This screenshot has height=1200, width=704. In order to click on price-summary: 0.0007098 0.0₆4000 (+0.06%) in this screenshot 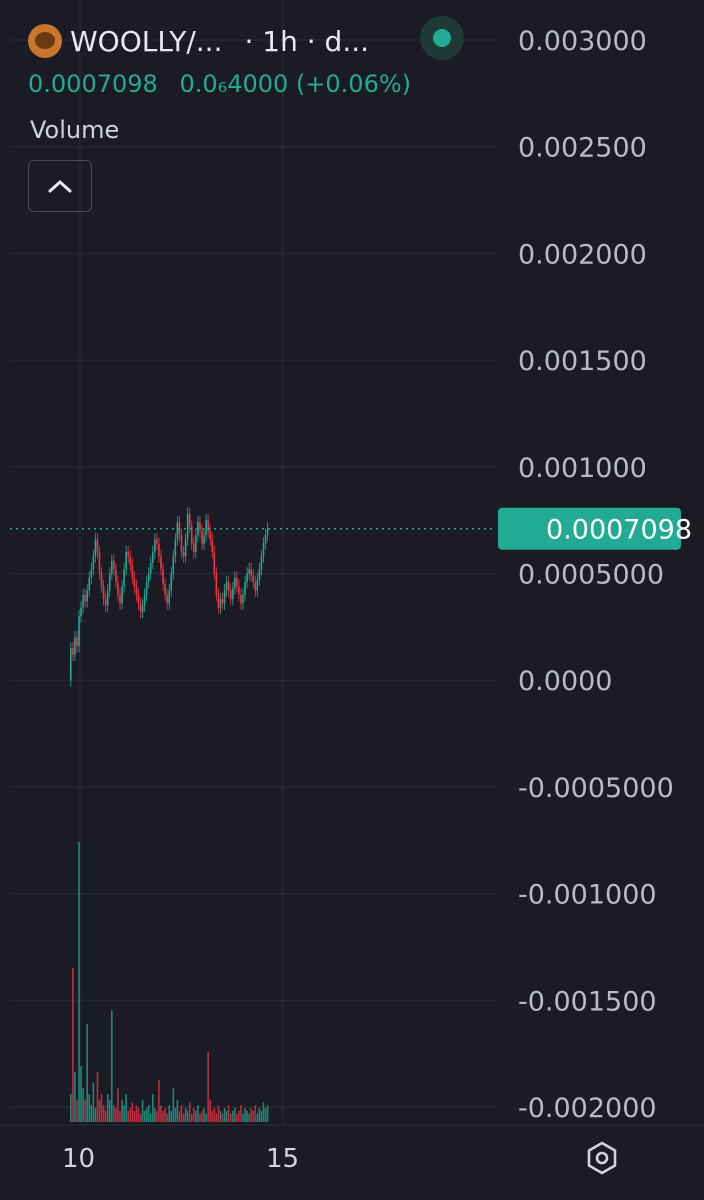, I will do `click(226, 84)`.